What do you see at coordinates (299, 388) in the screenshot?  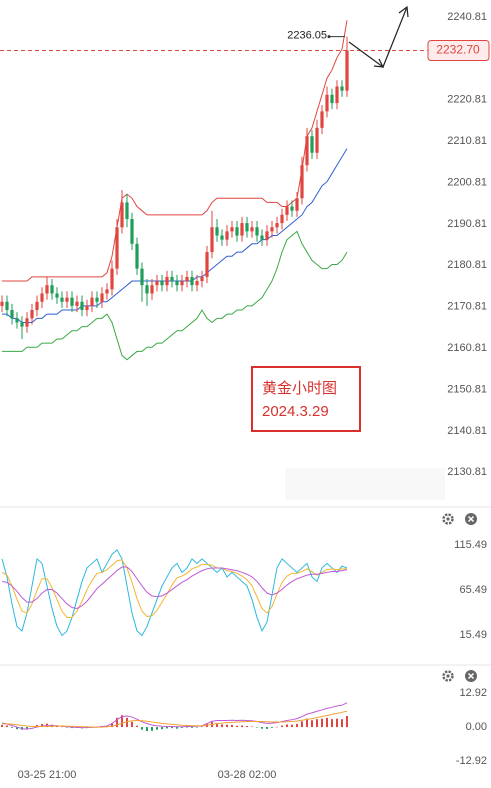 I see `annotation-text: 黄金小时图` at bounding box center [299, 388].